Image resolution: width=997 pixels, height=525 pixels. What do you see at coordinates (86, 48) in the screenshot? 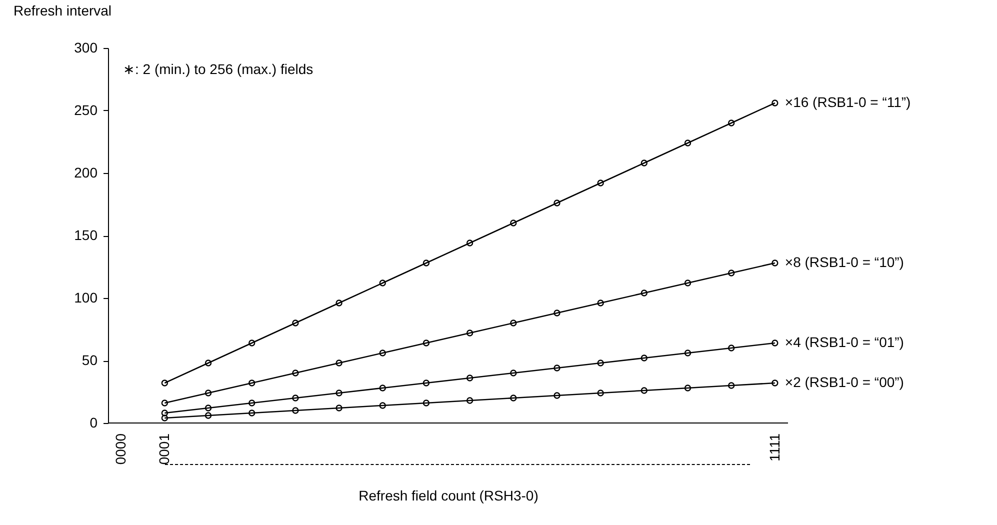
I see `y-tick-label: 300` at bounding box center [86, 48].